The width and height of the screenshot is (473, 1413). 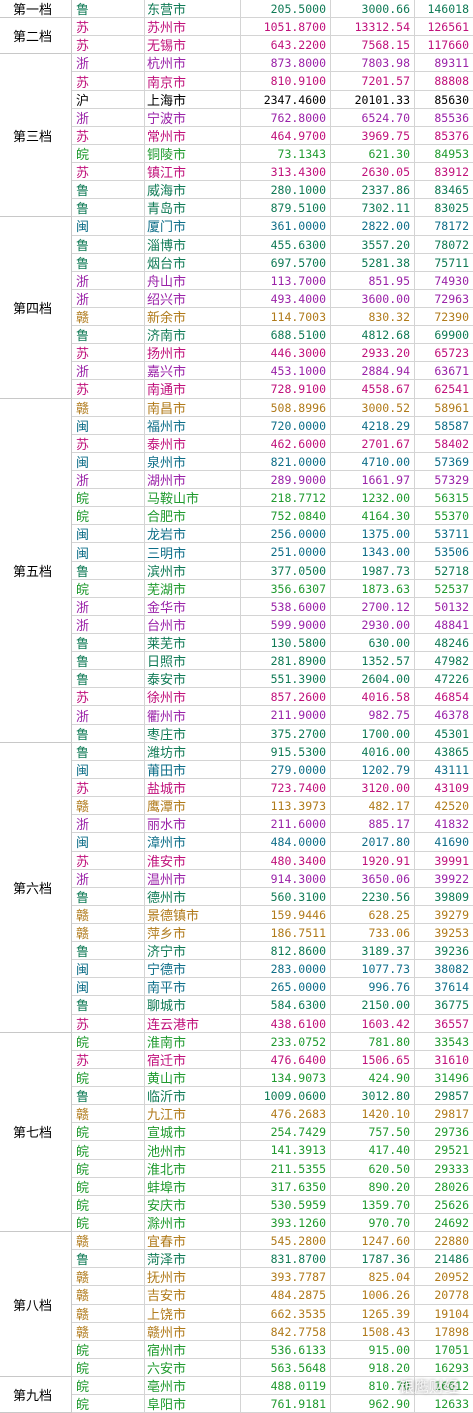 I want to click on city-cell: 莱芜市, so click(x=192, y=643).